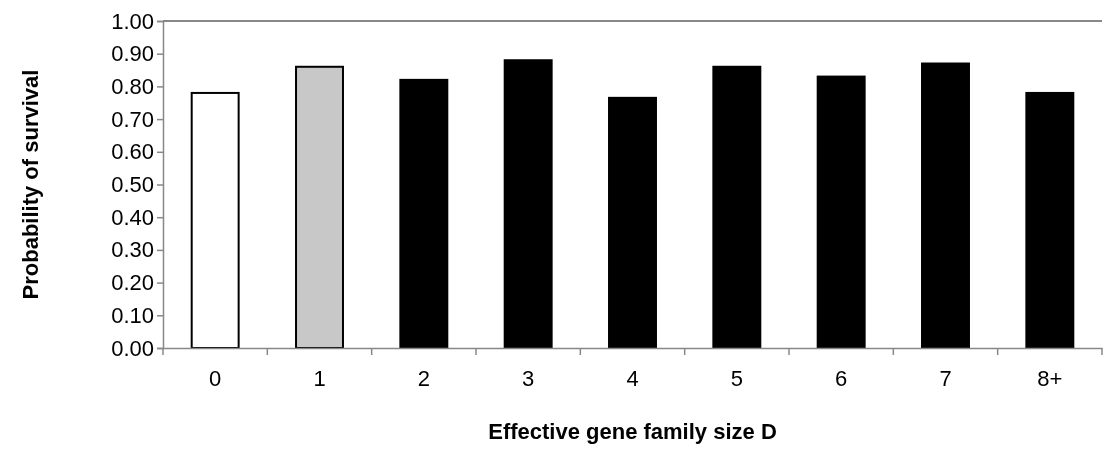  What do you see at coordinates (132, 54) in the screenshot?
I see `y-tick-label: 0.90` at bounding box center [132, 54].